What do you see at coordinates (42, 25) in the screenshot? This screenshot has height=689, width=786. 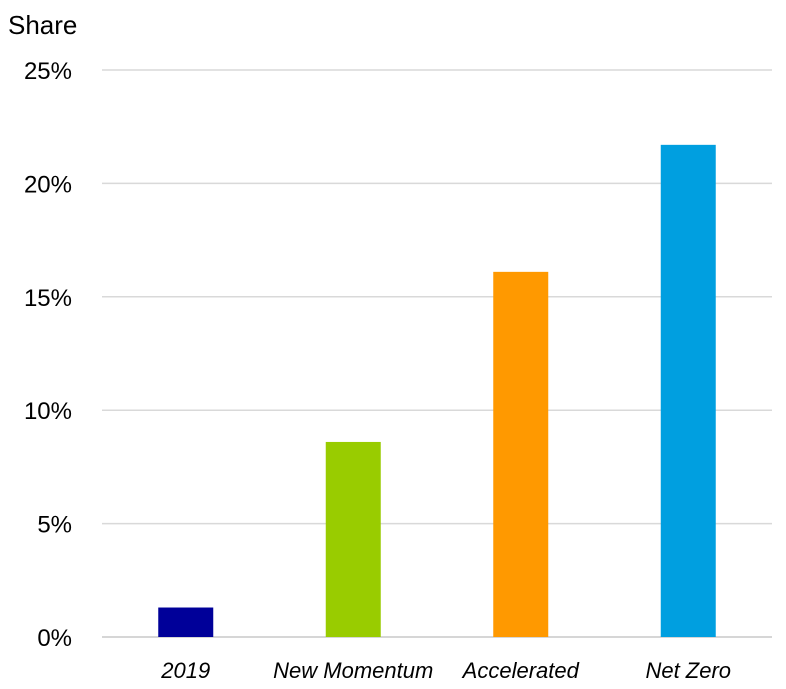 I see `y-axis-label: Share` at bounding box center [42, 25].